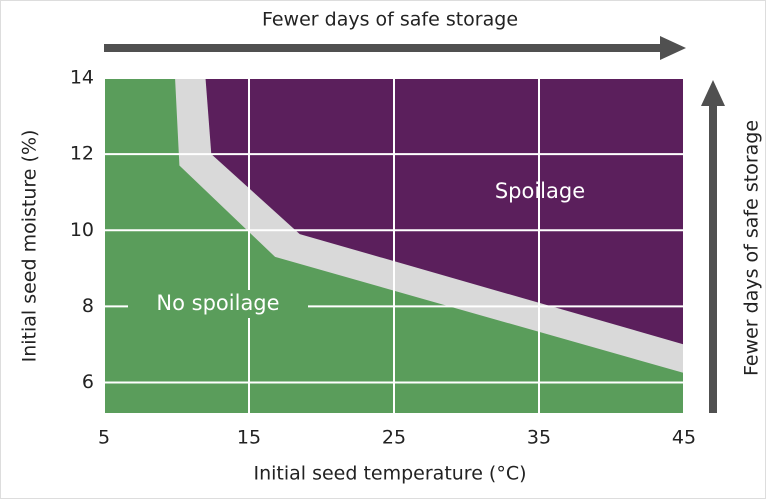 The height and width of the screenshot is (499, 766). What do you see at coordinates (389, 474) in the screenshot?
I see `x-axis-title: Initial seed temperature (°C)` at bounding box center [389, 474].